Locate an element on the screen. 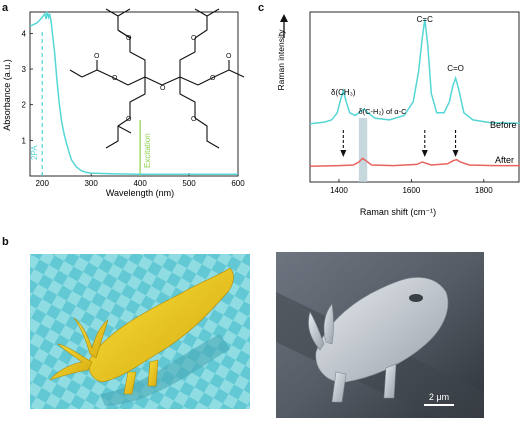 This screenshot has height=427, width=520. chart-a-ylabel: Absorbance (a.u.) is located at coordinates (7, 95).